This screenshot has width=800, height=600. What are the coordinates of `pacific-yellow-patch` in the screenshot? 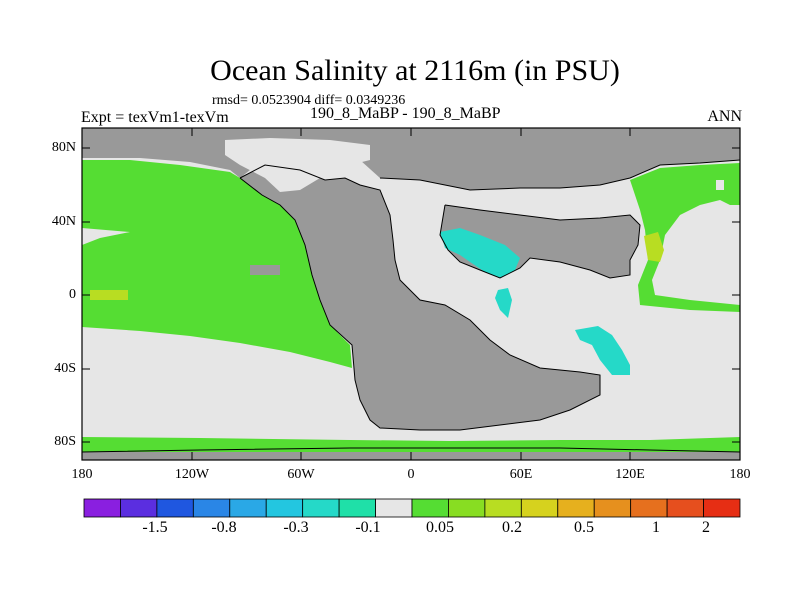 It's located at (109, 295).